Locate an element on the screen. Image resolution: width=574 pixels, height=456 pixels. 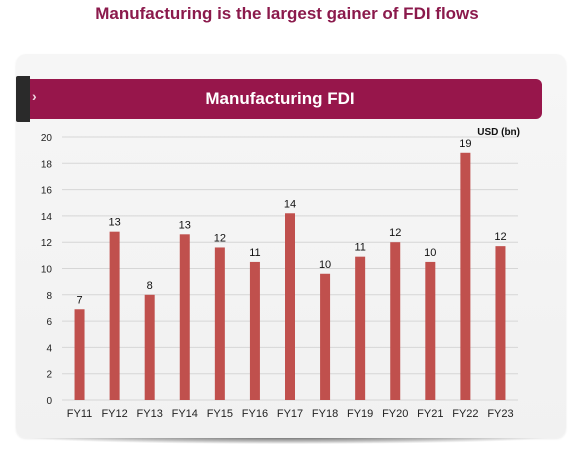
x-tick-label: FY19 is located at coordinates (360, 414).